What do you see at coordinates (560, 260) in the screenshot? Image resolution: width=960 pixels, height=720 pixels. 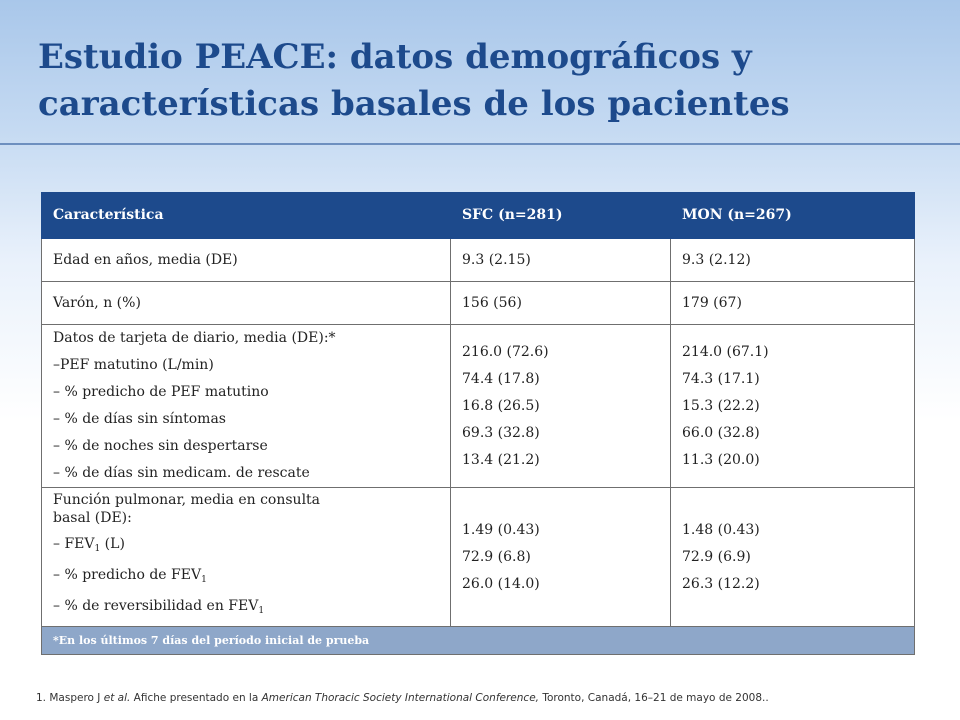 I see `age-sfc: 9.3 (2.15)` at bounding box center [560, 260].